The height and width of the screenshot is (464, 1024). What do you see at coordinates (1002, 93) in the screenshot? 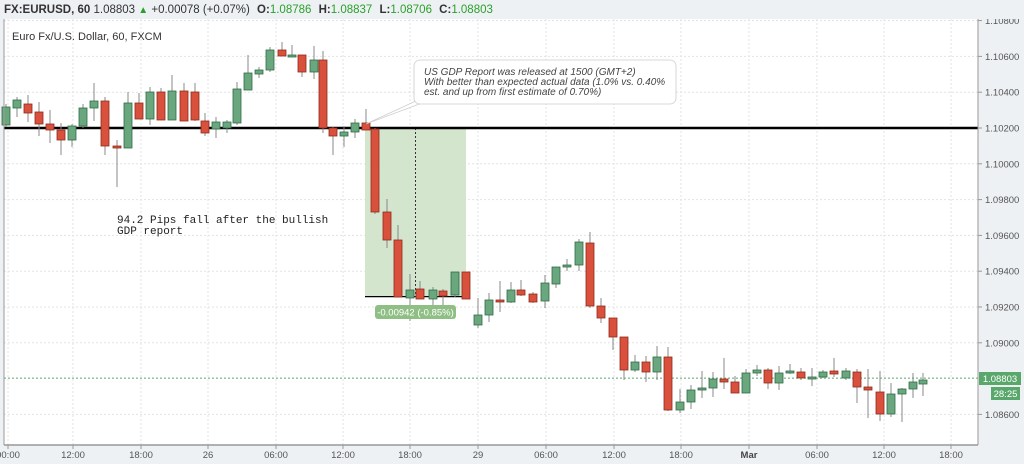
I see `price-tick-label: 1.10400` at bounding box center [1002, 93].